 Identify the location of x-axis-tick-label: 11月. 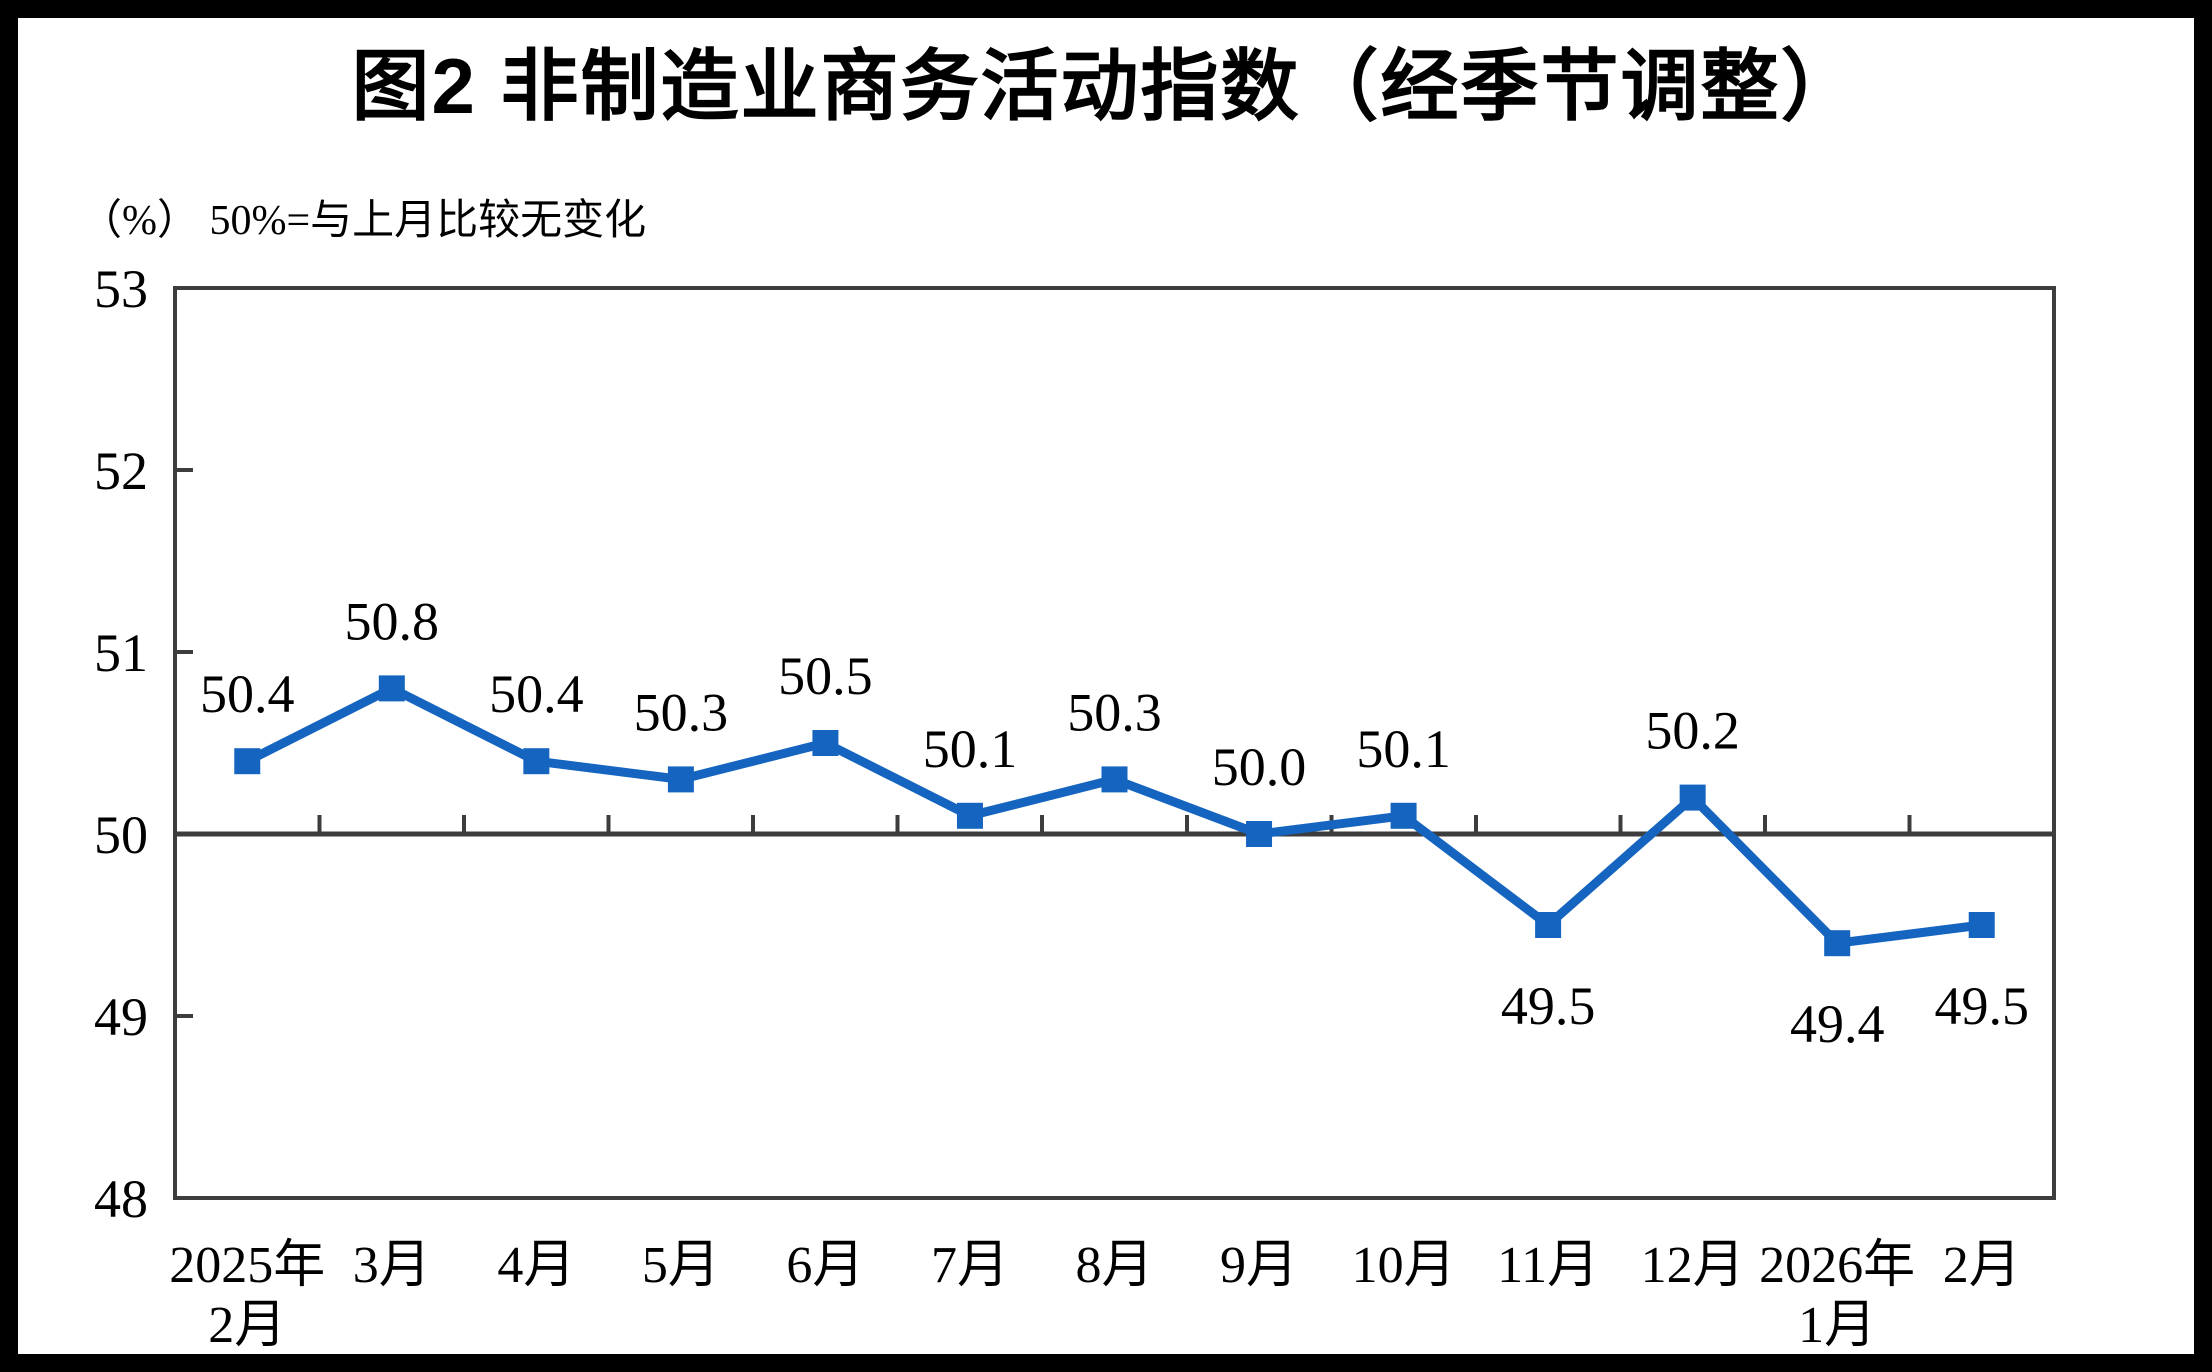
(1548, 1265).